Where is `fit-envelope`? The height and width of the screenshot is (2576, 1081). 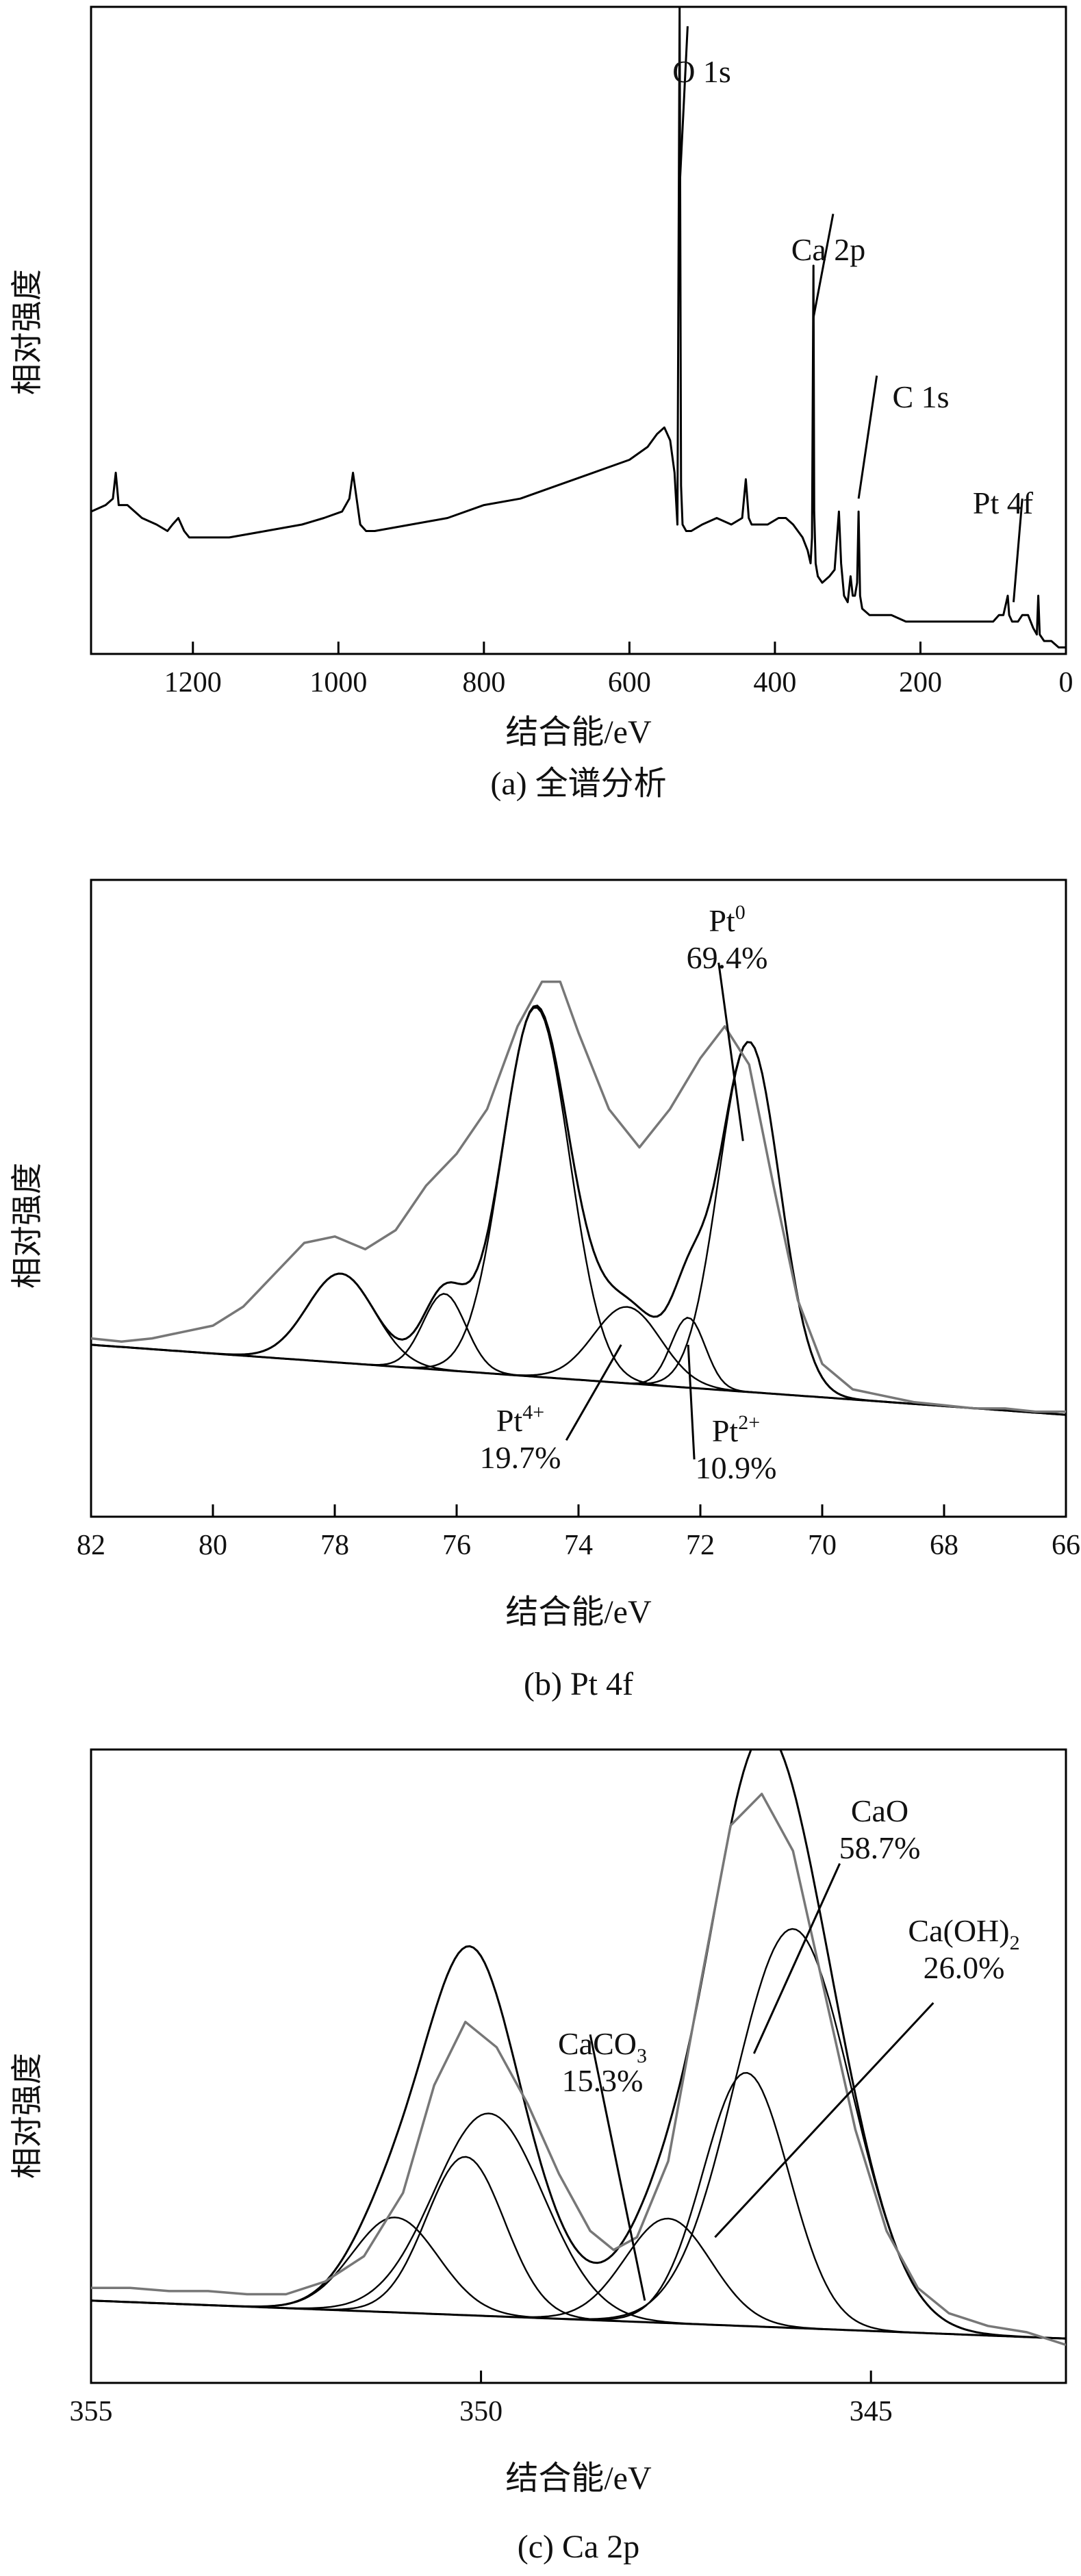
fit-envelope is located at coordinates (578, 1210).